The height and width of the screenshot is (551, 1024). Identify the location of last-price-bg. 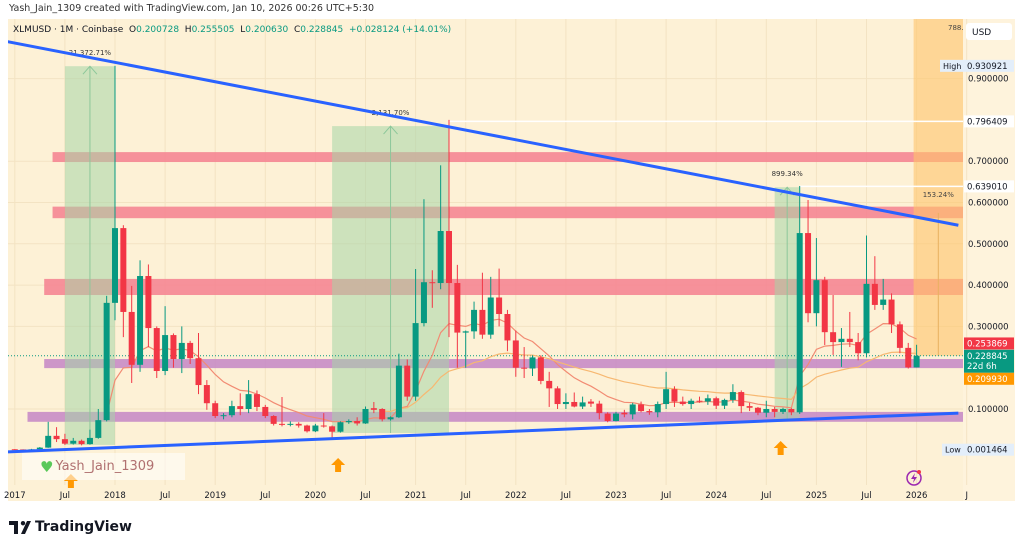
(989, 361).